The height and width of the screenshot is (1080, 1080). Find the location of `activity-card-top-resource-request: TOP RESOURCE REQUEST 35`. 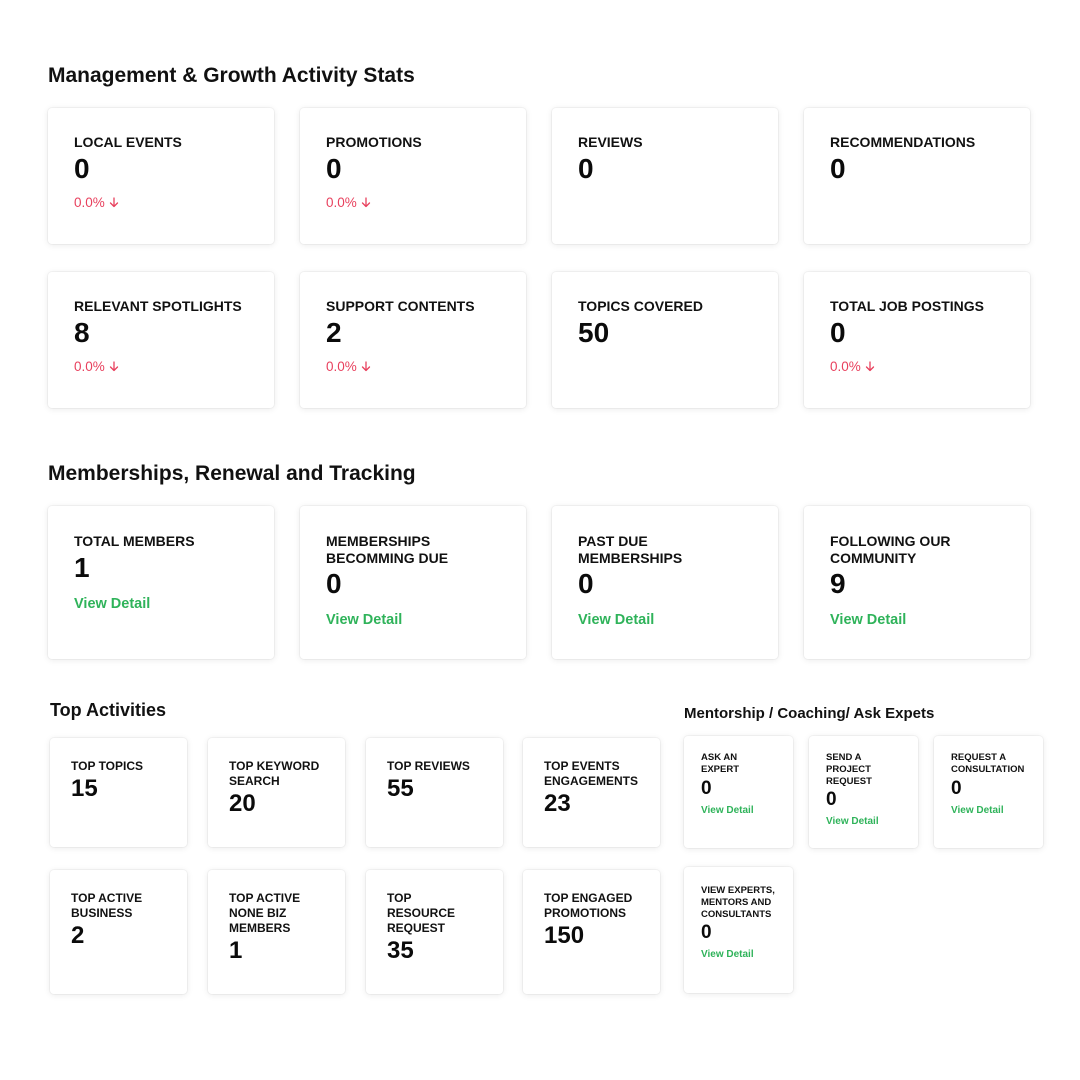

activity-card-top-resource-request: TOP RESOURCE REQUEST 35 is located at coordinates (434, 932).